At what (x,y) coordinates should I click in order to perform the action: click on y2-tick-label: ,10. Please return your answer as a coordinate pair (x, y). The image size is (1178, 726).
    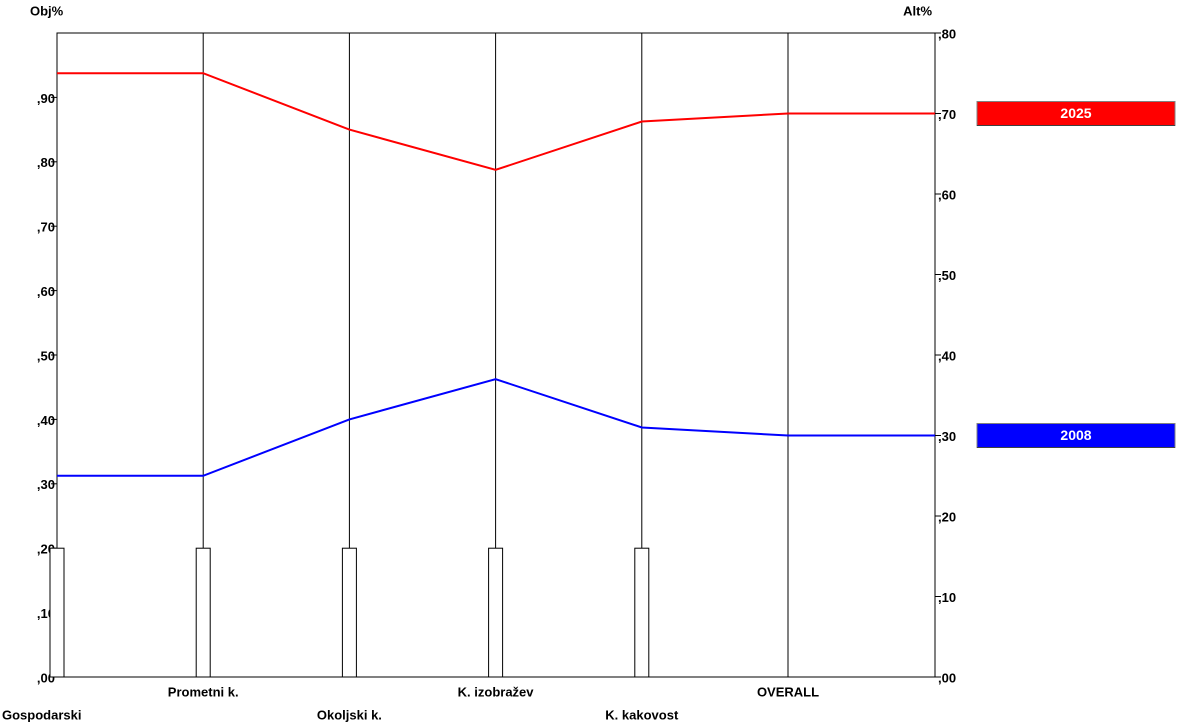
    Looking at the image, I should click on (947, 597).